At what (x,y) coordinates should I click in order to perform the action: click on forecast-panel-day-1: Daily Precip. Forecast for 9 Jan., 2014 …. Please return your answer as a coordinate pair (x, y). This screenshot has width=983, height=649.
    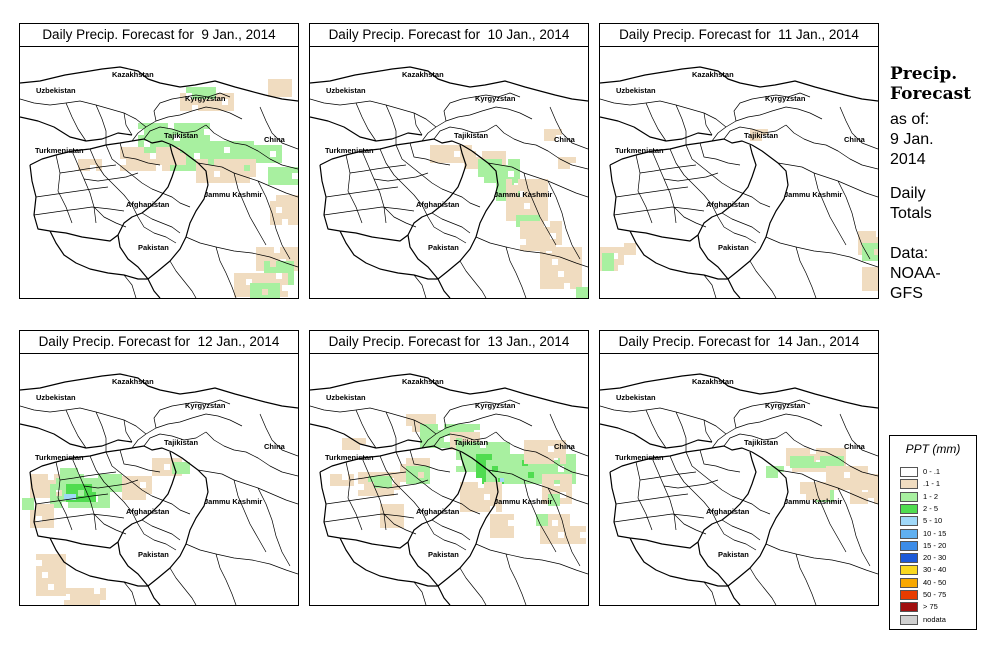
    Looking at the image, I should click on (159, 161).